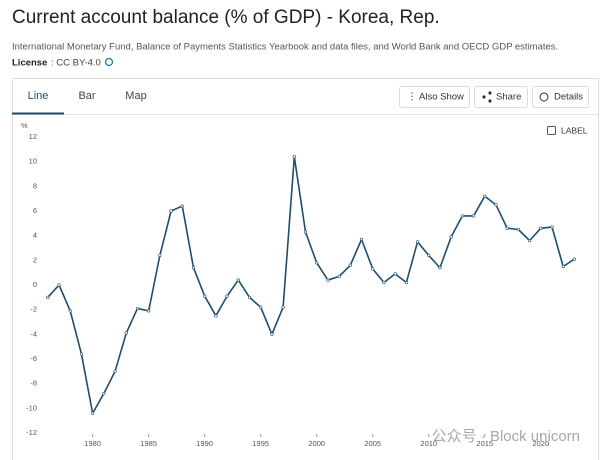 The height and width of the screenshot is (460, 600). I want to click on y-tick-label: 2, so click(35, 259).